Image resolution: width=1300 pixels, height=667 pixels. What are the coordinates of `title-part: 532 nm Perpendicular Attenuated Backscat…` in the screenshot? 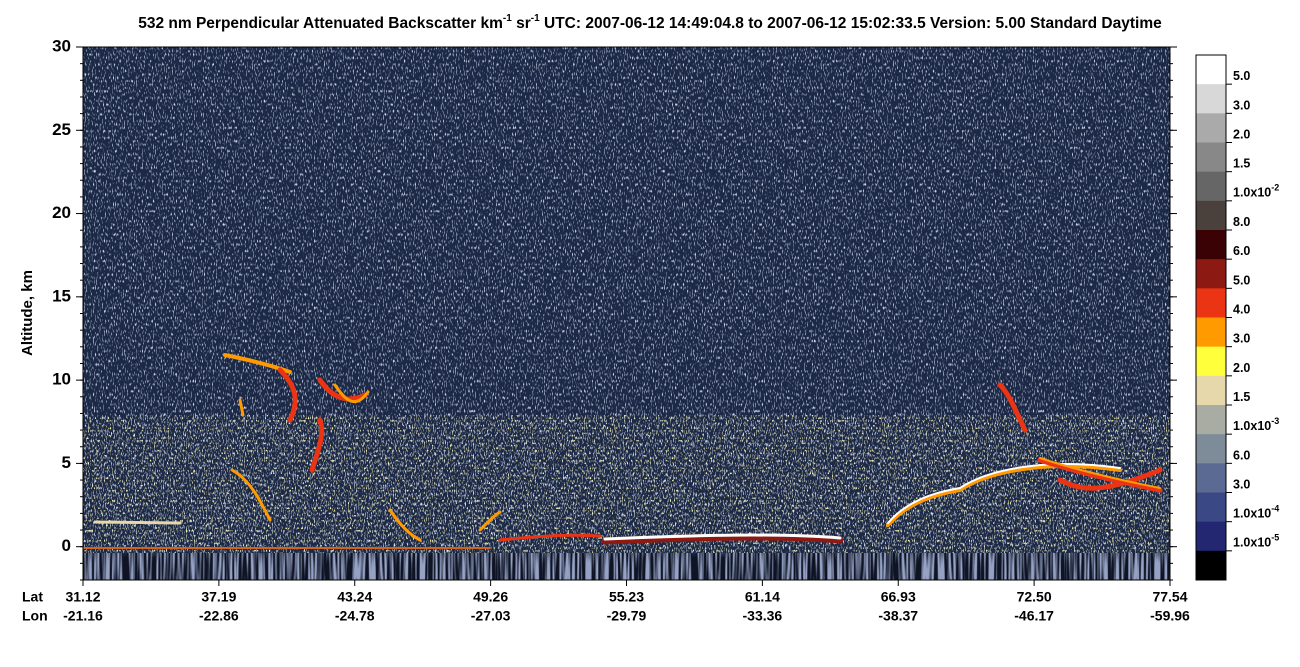 It's located at (320, 23).